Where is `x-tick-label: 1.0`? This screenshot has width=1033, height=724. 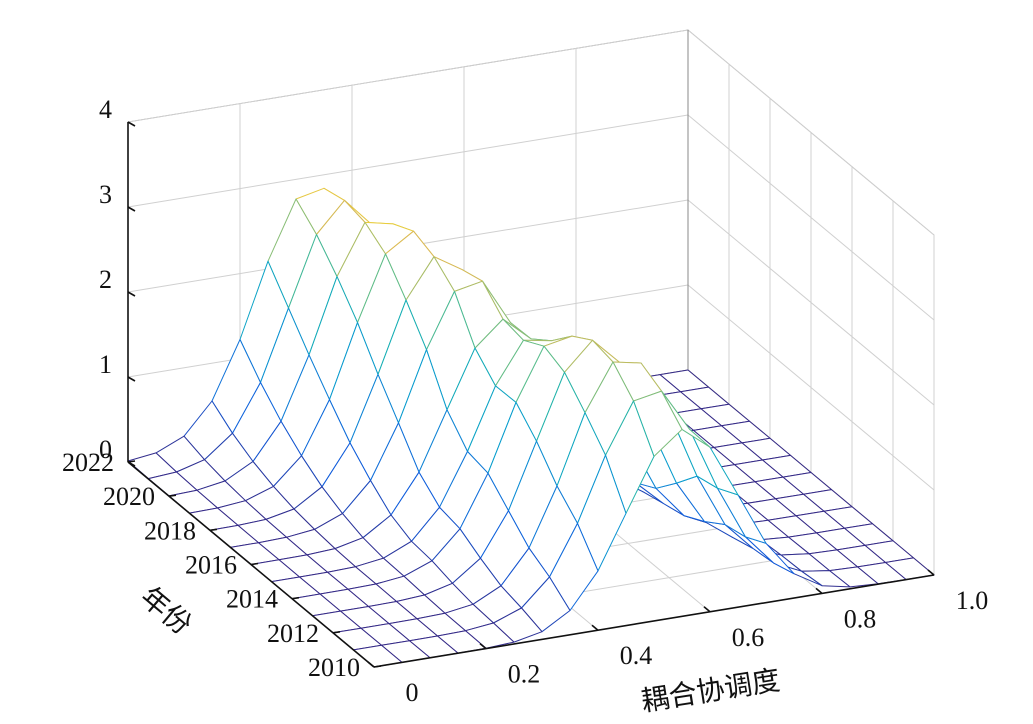
x-tick-label: 1.0 is located at coordinates (972, 600).